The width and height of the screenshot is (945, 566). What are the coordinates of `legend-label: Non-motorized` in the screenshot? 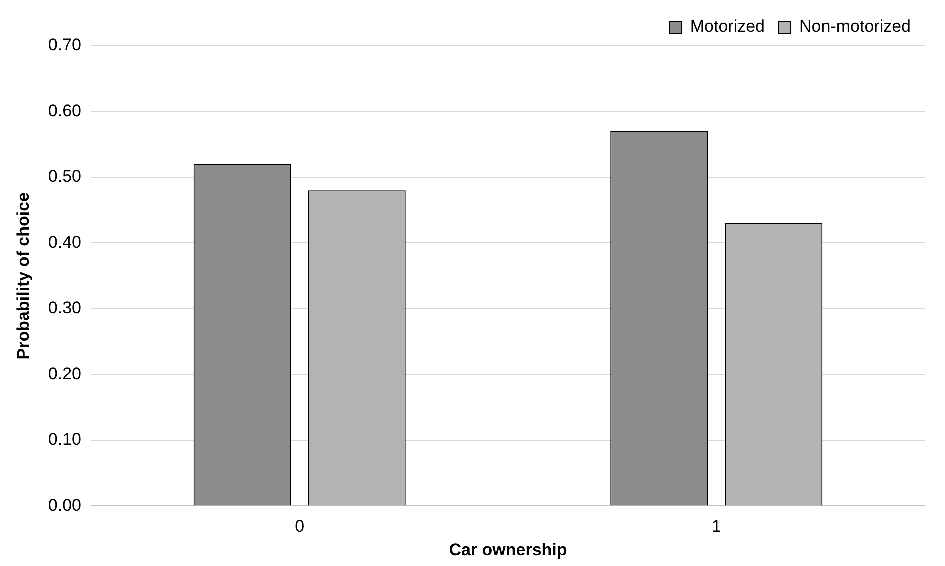 It's located at (856, 26).